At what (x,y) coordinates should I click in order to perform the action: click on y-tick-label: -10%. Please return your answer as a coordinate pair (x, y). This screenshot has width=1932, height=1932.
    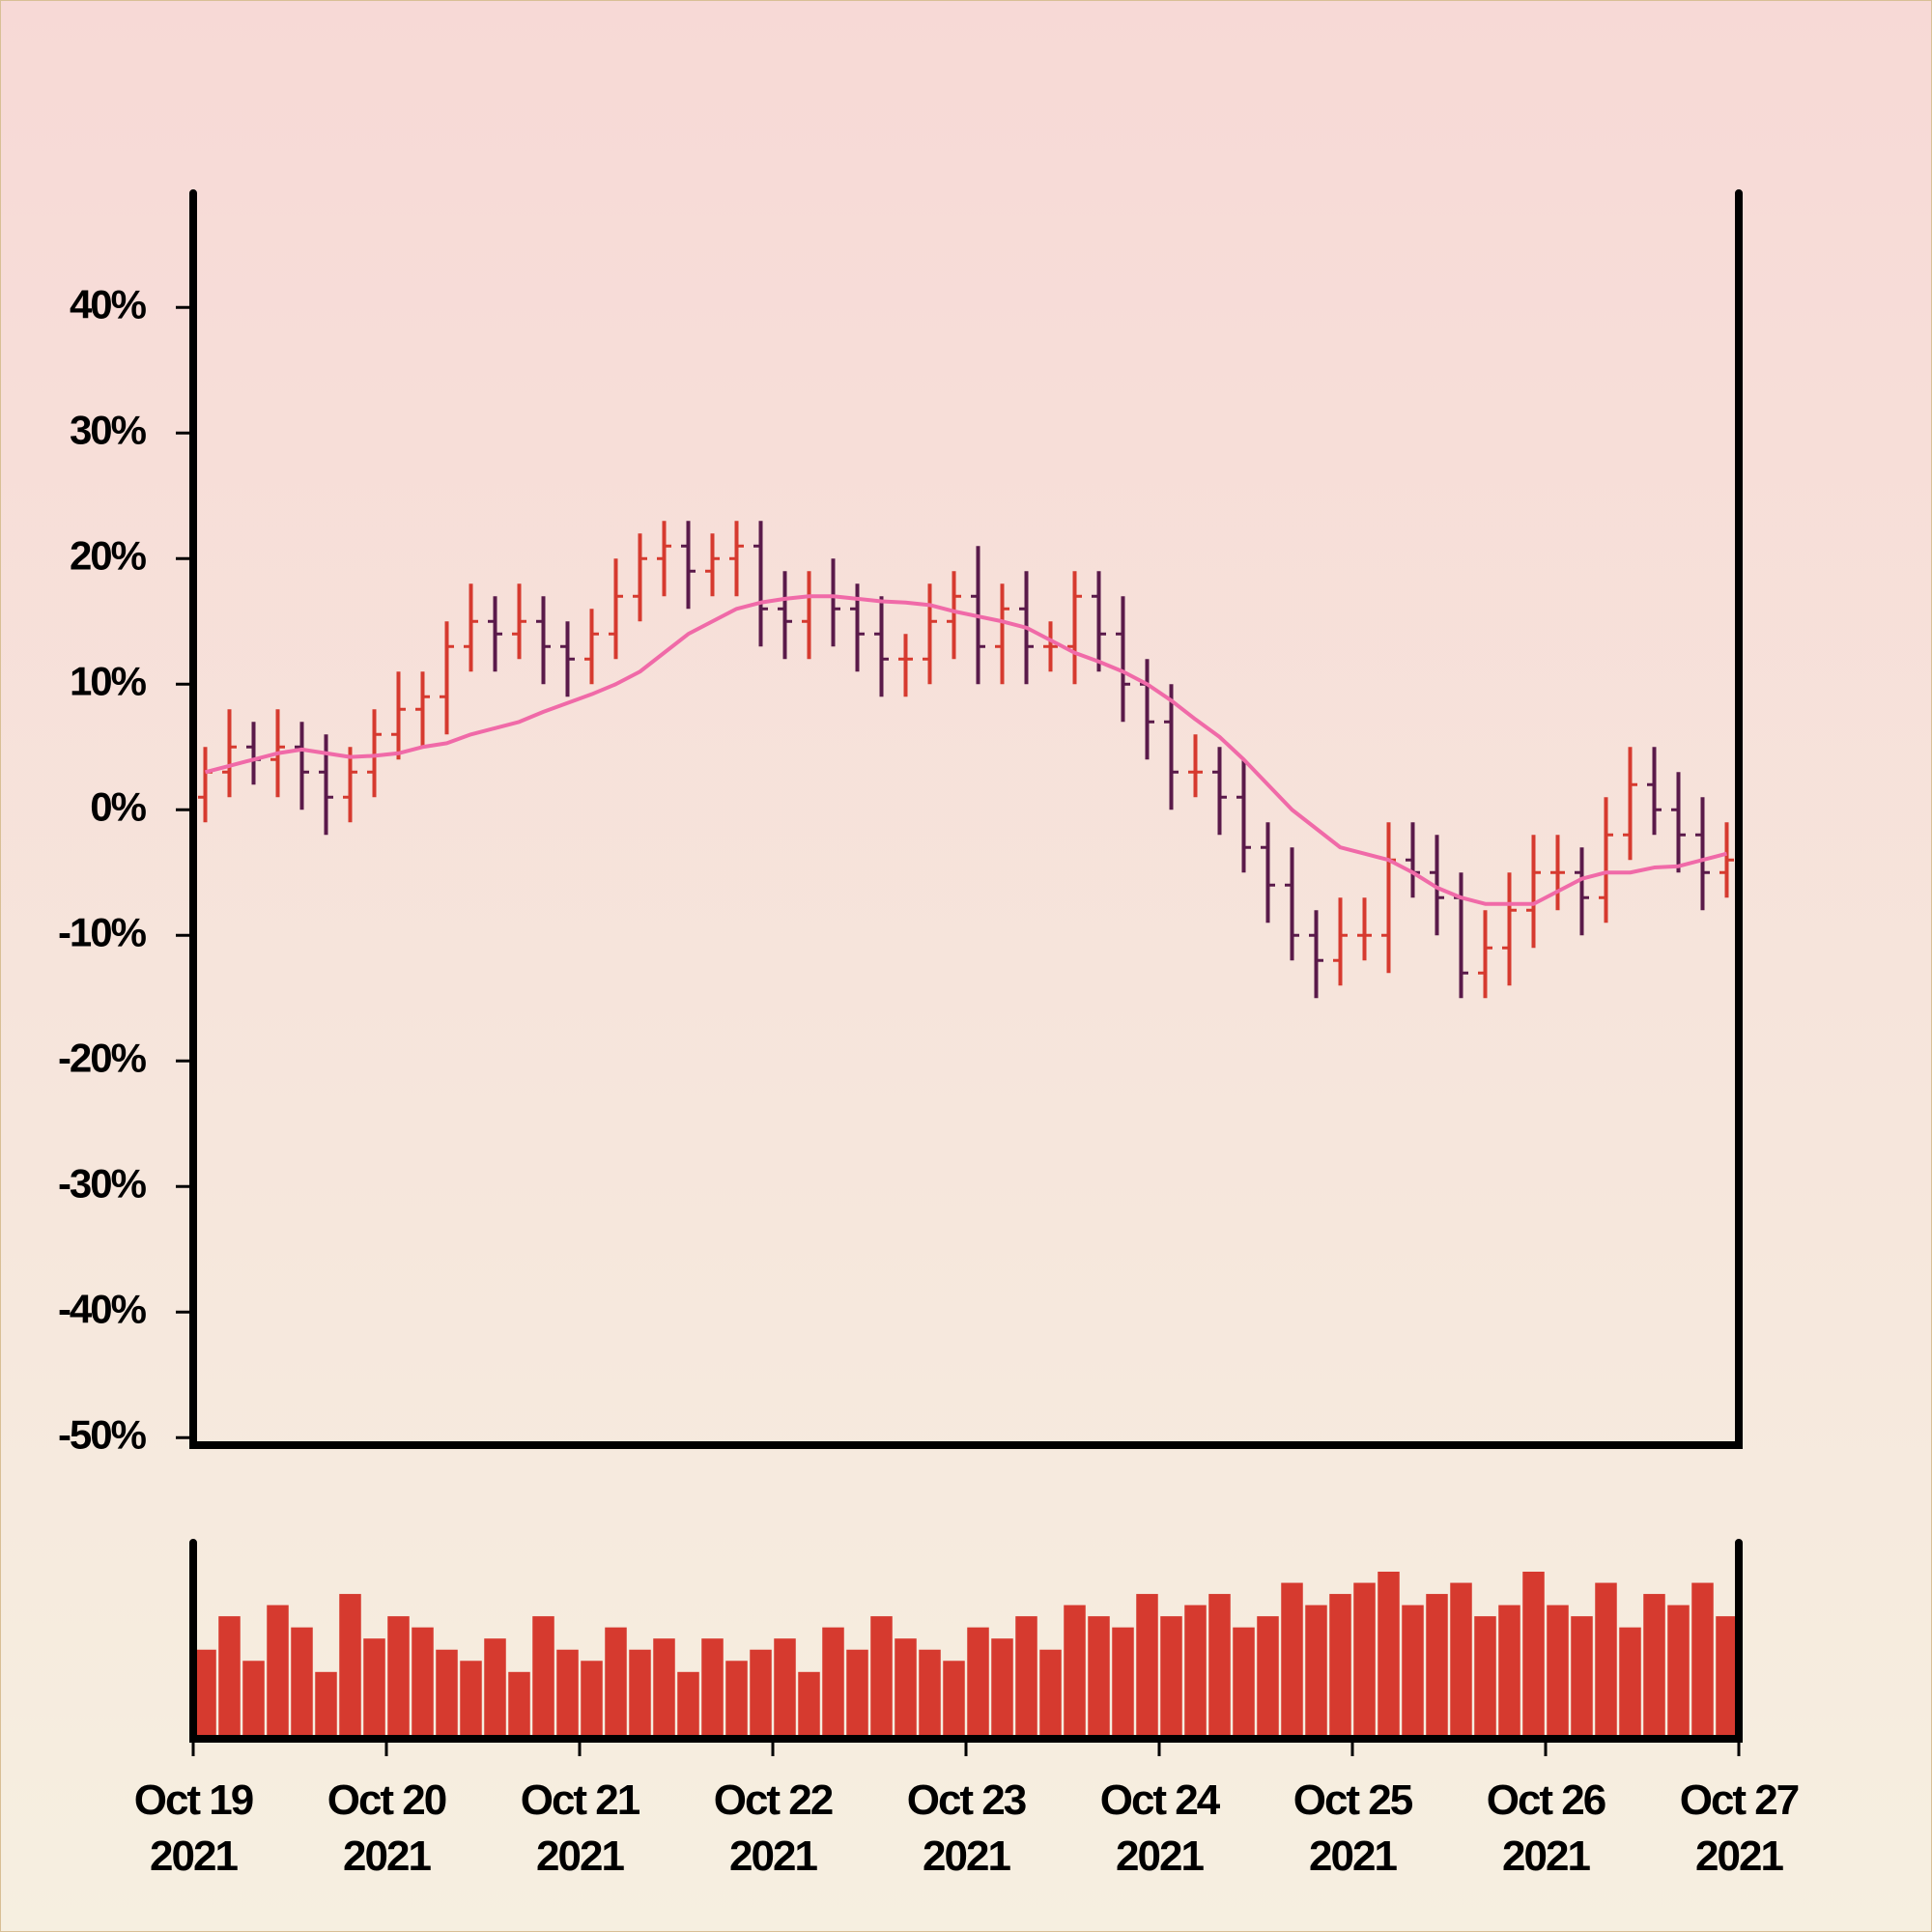
    Looking at the image, I should click on (102, 931).